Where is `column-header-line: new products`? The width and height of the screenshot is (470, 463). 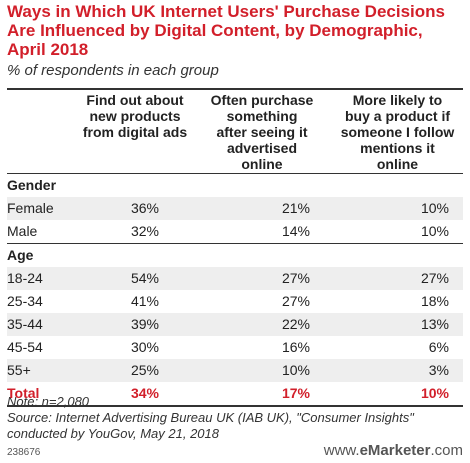
column-header-line: new products is located at coordinates (135, 116).